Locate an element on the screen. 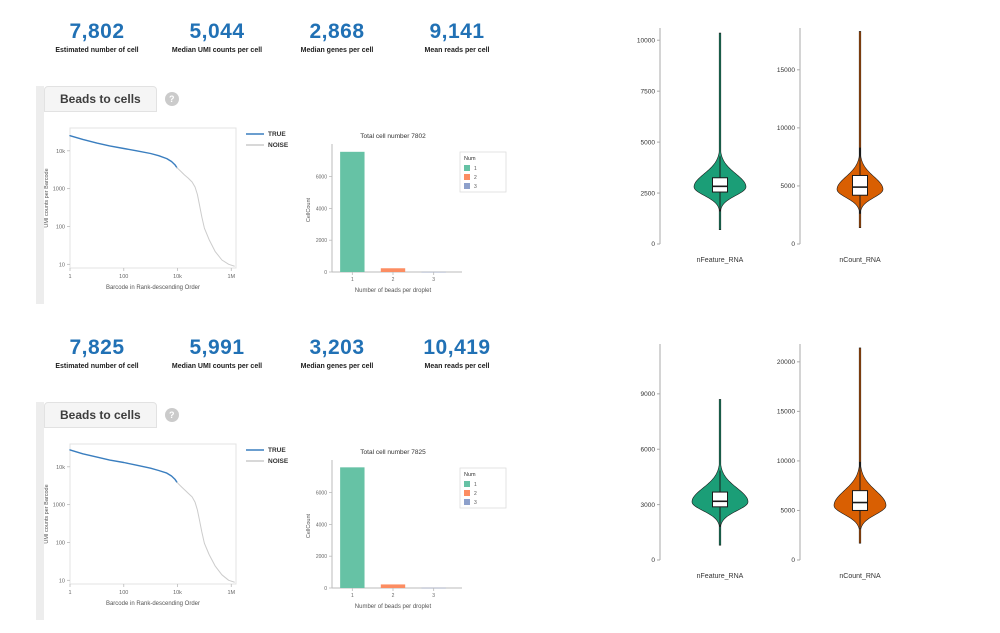 The image size is (1000, 633). metric-card-median-umi: 5,044 Median UMI counts per cell is located at coordinates (217, 37).